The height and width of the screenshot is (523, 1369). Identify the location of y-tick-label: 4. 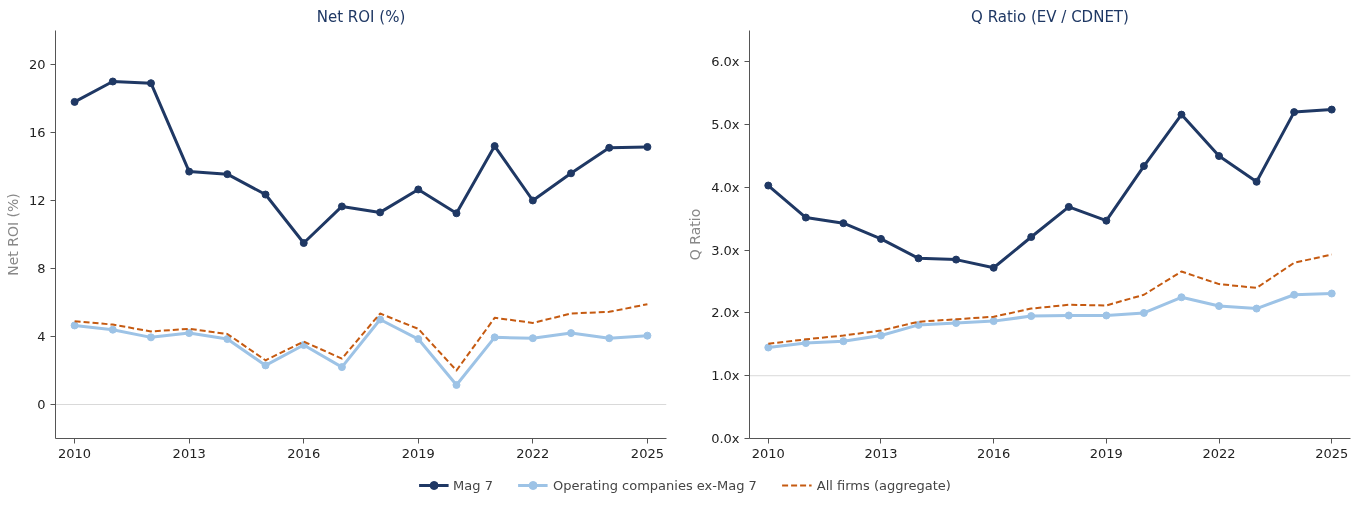
(41, 336).